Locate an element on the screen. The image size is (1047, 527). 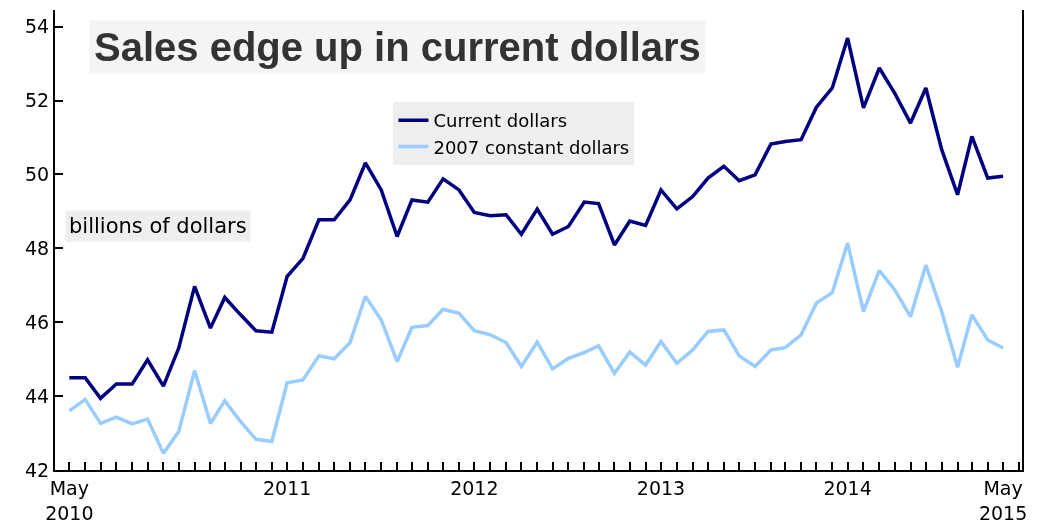
y-tick-label: 48 is located at coordinates (37, 247).